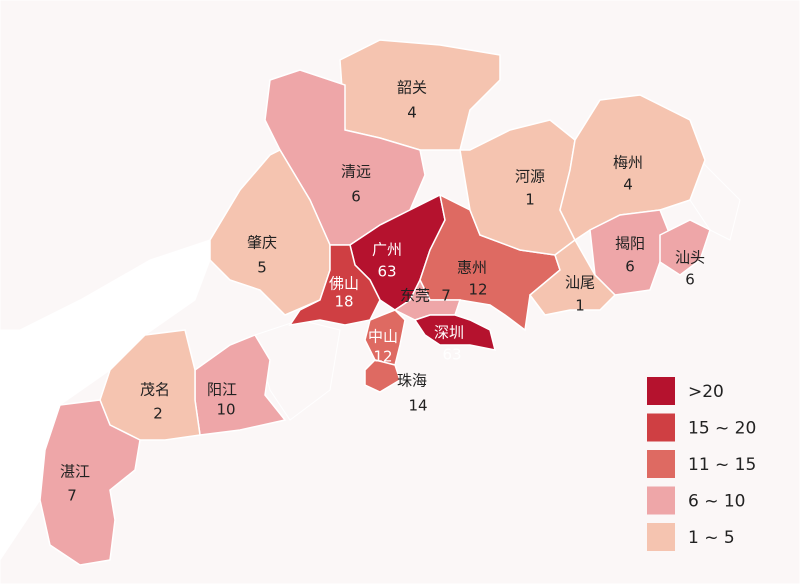  Describe the element at coordinates (222, 390) in the screenshot. I see `region-name: 阳江` at that location.